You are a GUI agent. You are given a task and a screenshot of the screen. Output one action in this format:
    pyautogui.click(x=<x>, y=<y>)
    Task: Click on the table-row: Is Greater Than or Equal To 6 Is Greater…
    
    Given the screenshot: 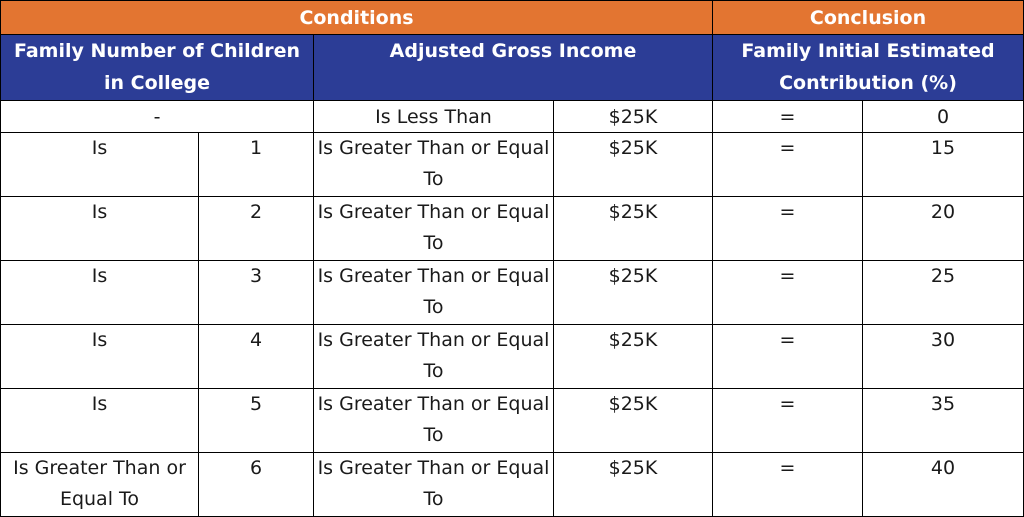 What is the action you would take?
    pyautogui.click(x=512, y=484)
    